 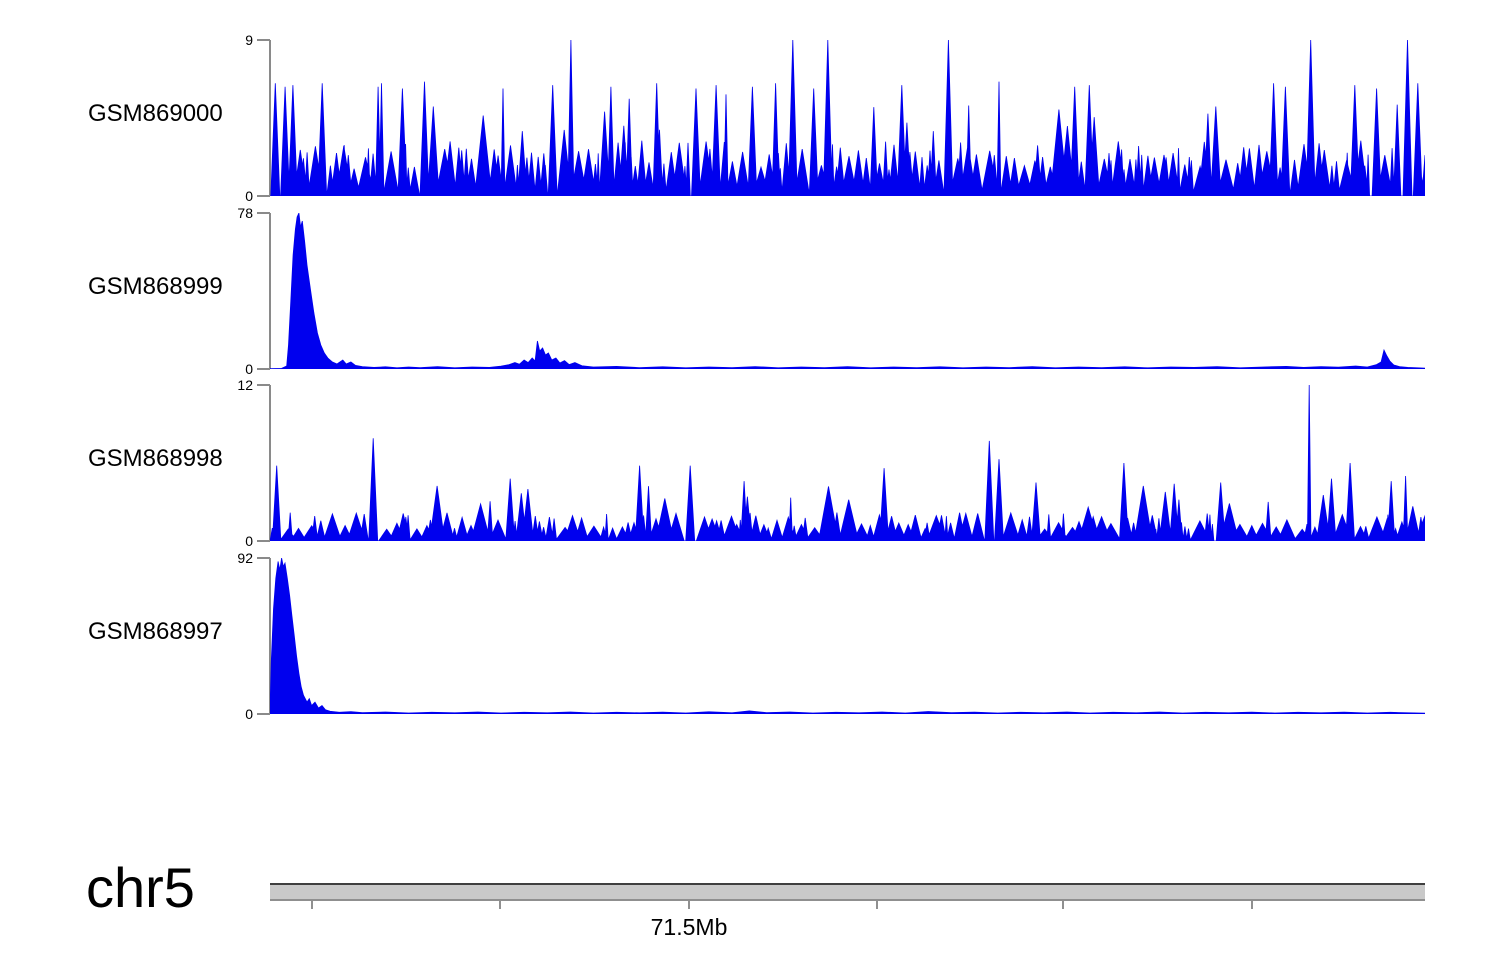 I want to click on track-title: GSM868997, so click(x=155, y=631).